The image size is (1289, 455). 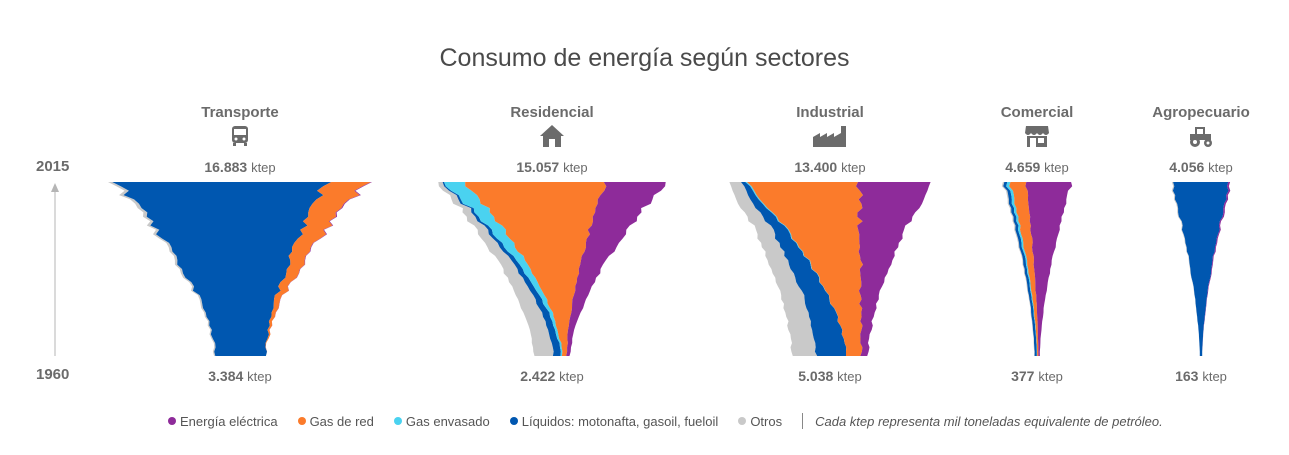 What do you see at coordinates (552, 167) in the screenshot?
I see `total-2015-residencial: 15.057 ktep` at bounding box center [552, 167].